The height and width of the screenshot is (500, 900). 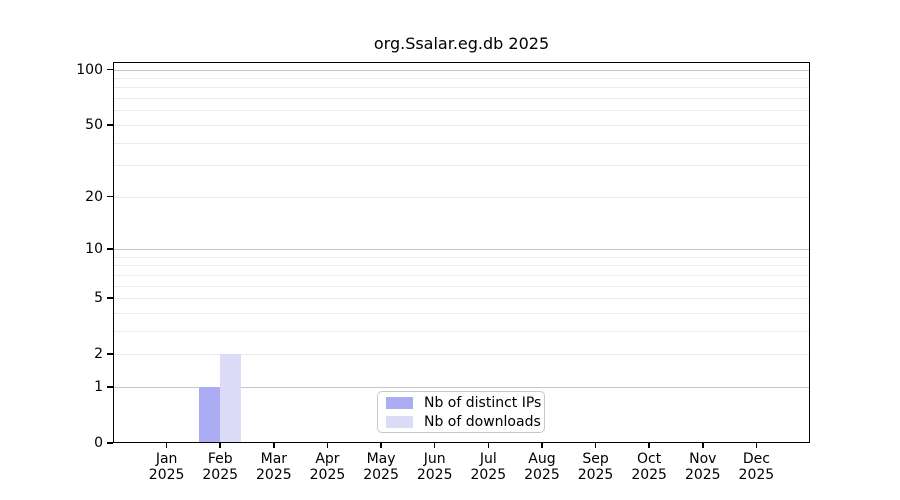 I want to click on x-tick-label: Mar 2025, so click(x=274, y=467).